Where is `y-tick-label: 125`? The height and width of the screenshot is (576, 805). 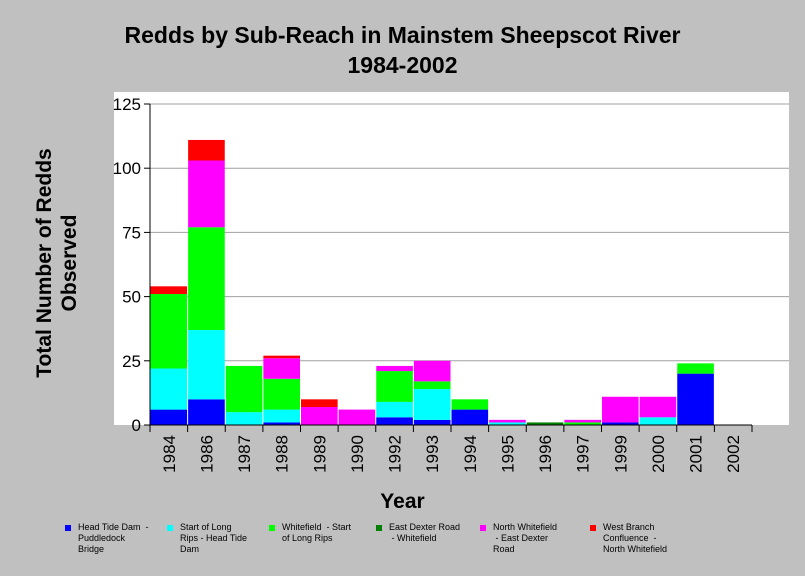 y-tick-label: 125 is located at coordinates (127, 104).